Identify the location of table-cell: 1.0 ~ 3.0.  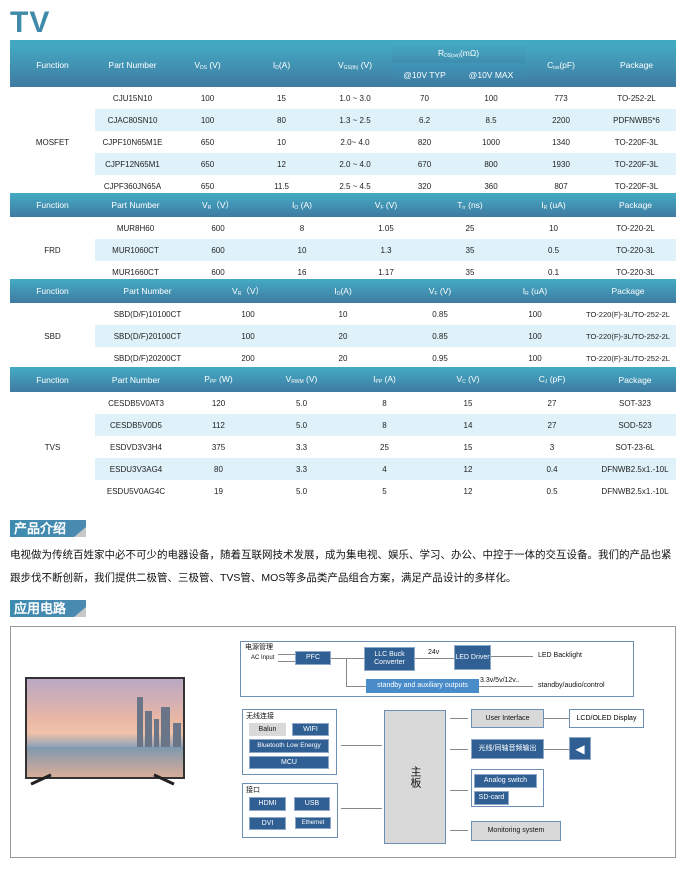
(355, 98).